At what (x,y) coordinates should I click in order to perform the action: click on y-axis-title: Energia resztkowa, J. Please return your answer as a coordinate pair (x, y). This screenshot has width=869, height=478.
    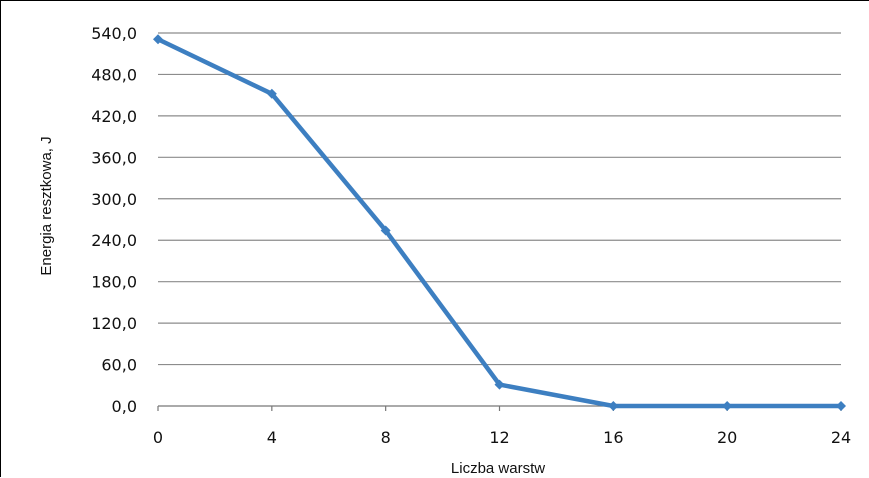
    Looking at the image, I should click on (46, 205).